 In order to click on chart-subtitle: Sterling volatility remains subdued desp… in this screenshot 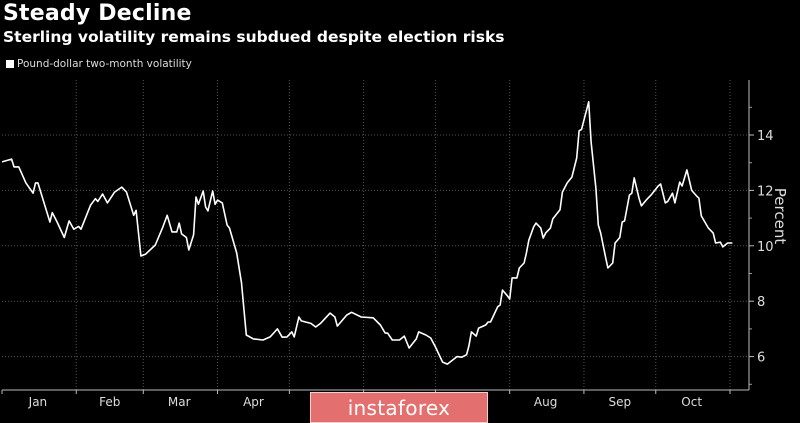, I will do `click(254, 37)`.